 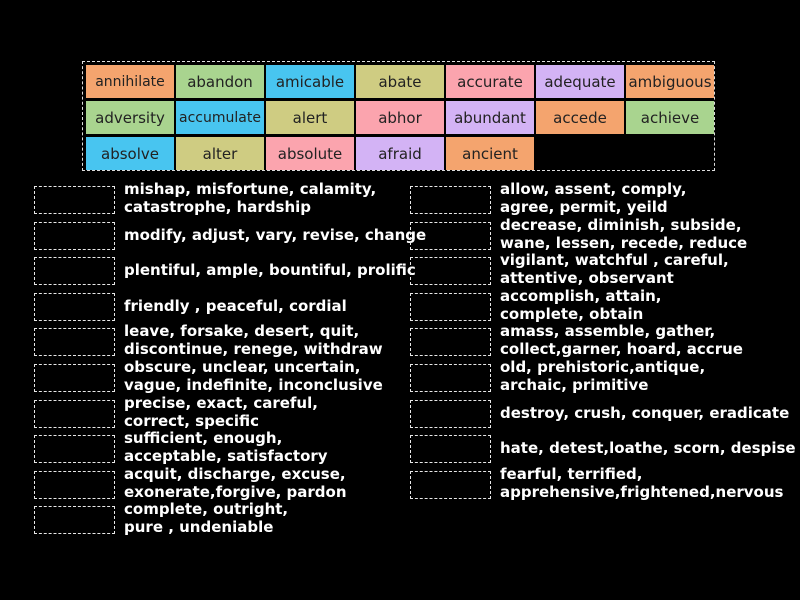 I want to click on definition-line: amass, assemble, gather,, so click(x=608, y=331).